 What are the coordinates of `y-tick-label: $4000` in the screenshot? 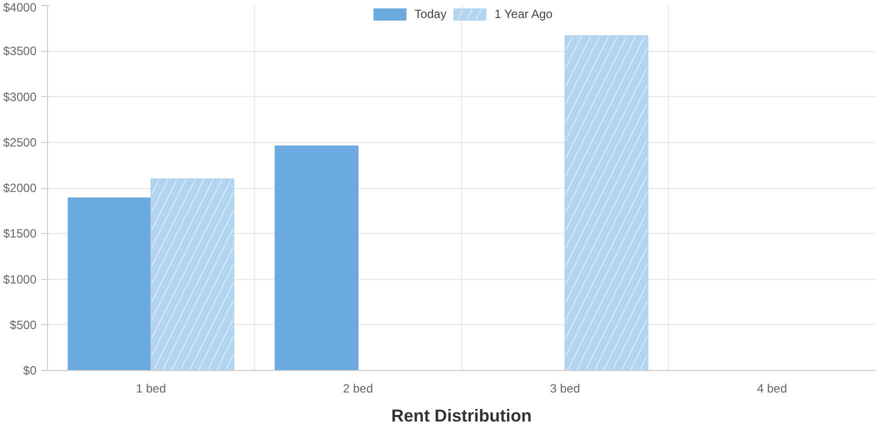 It's located at (20, 7).